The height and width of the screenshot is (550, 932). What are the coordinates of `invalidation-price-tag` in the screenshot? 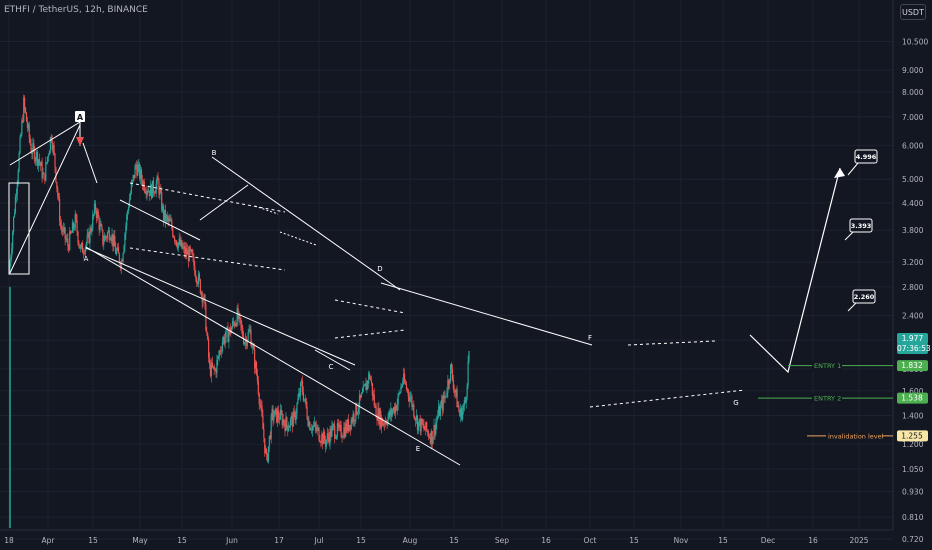 It's located at (912, 436).